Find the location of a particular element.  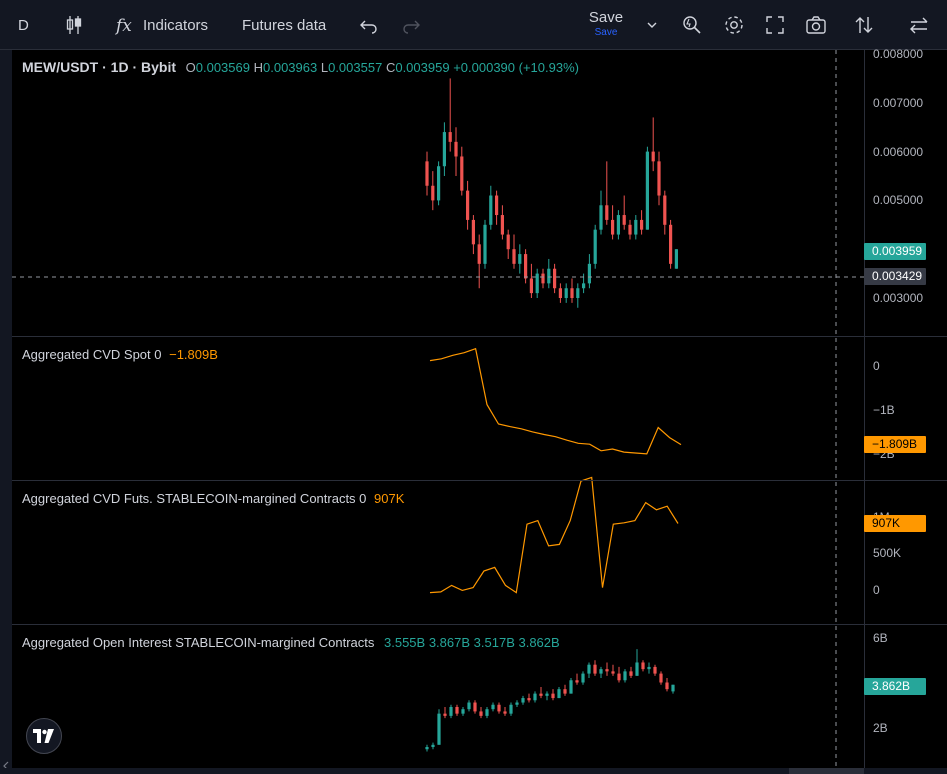

oi-close-value: 3.862B is located at coordinates (539, 642).